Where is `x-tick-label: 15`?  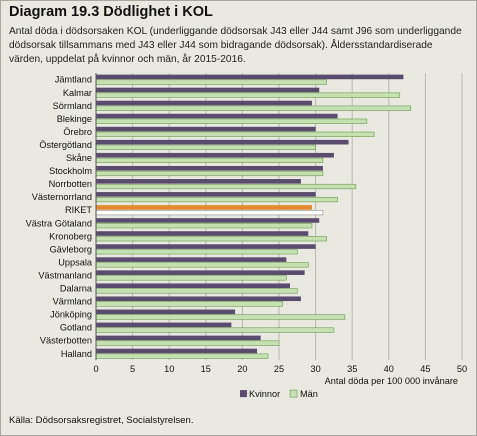 x-tick-label: 15 is located at coordinates (206, 369).